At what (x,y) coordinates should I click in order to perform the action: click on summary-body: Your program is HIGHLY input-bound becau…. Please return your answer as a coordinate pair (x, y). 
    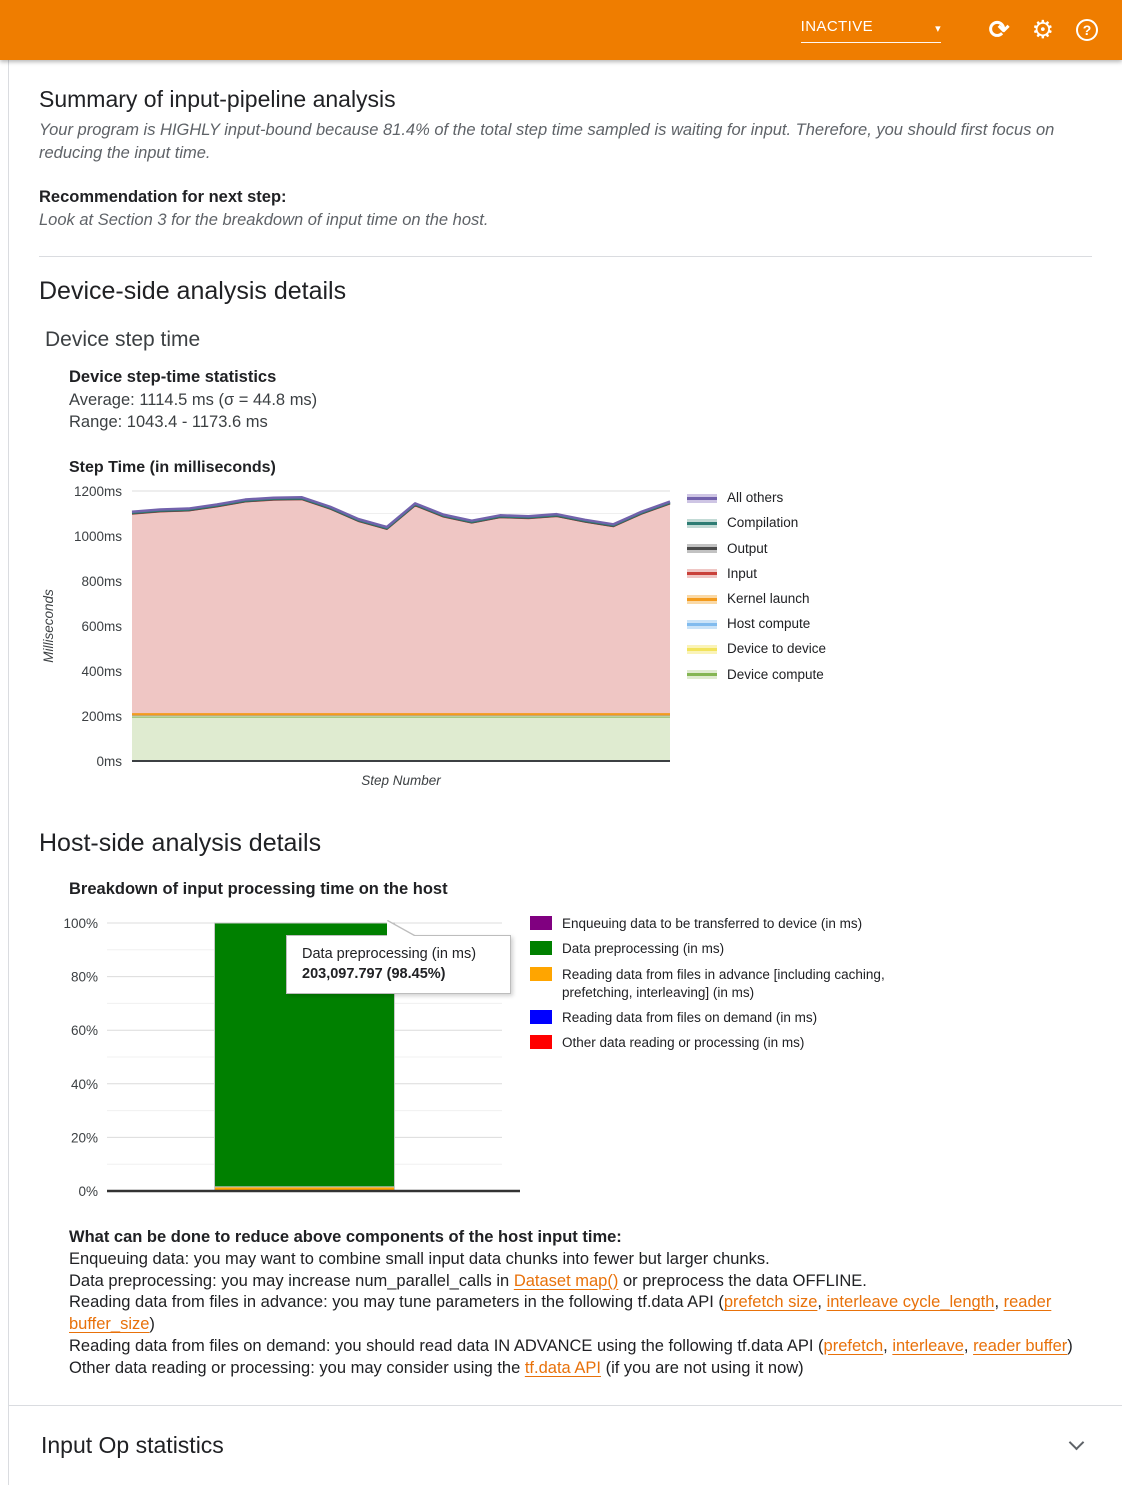
    Looking at the image, I should click on (565, 142).